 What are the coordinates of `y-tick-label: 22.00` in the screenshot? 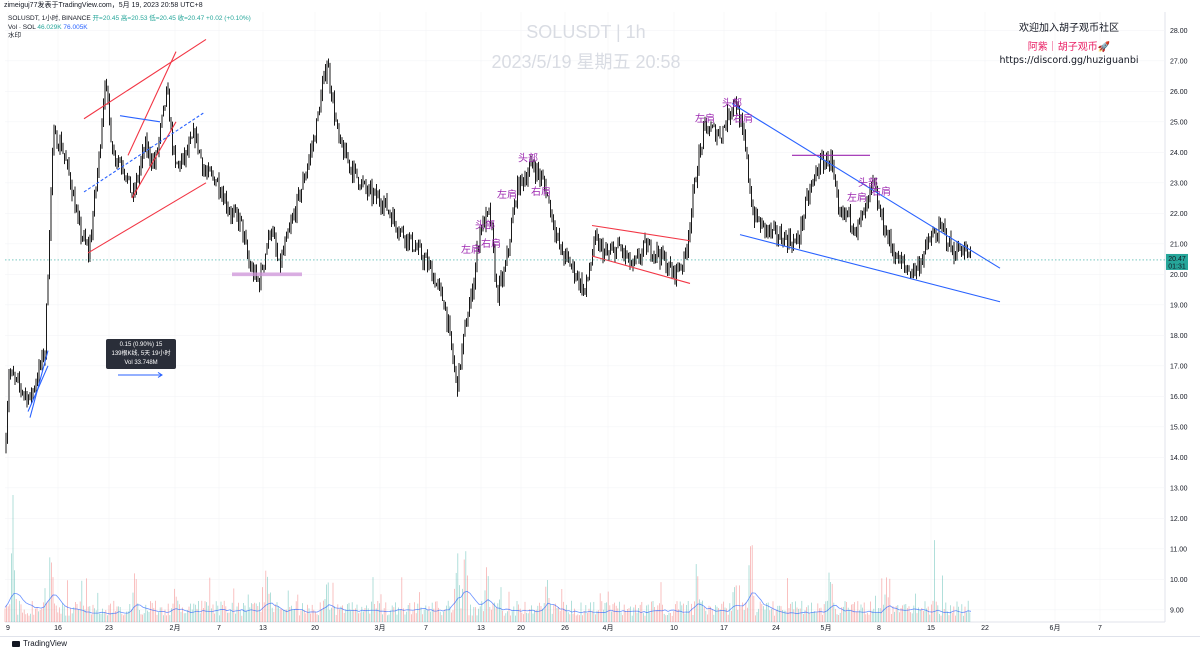 It's located at (1179, 214).